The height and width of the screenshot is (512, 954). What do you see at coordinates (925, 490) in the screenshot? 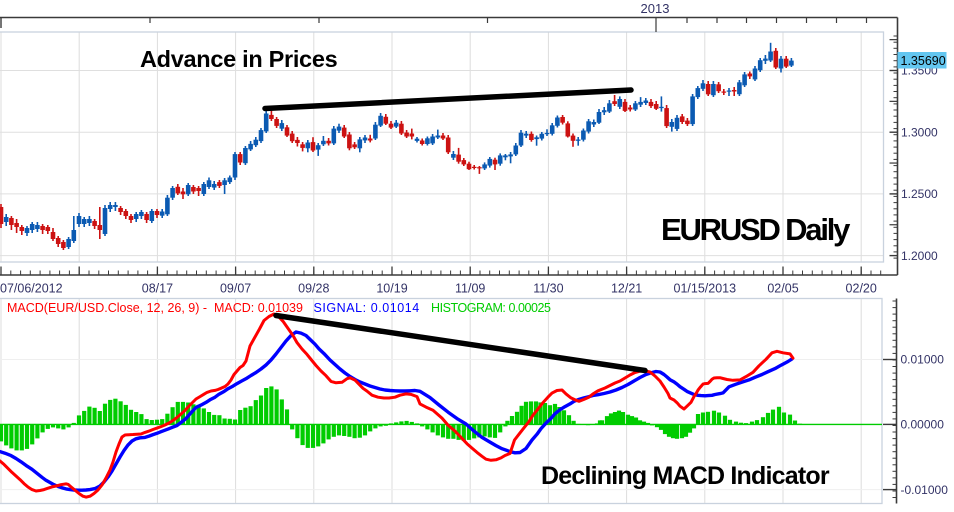
I see `svg-text: -0.01000` at bounding box center [925, 490].